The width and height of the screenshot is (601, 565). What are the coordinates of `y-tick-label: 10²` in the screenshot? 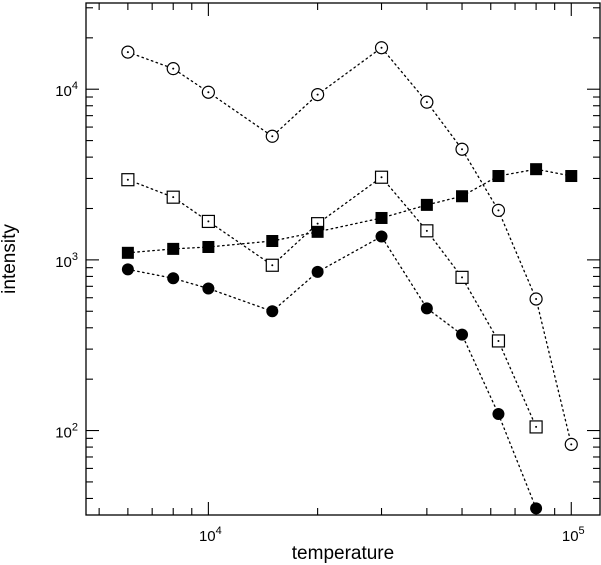 It's located at (66, 432).